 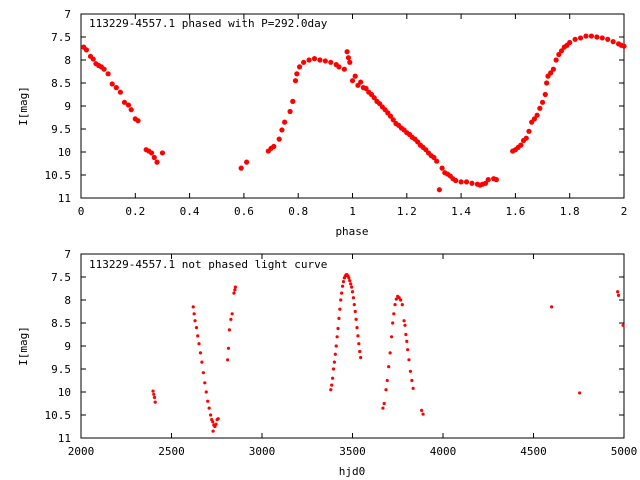 I want to click on y-tick-label: 10, so click(x=64, y=392).